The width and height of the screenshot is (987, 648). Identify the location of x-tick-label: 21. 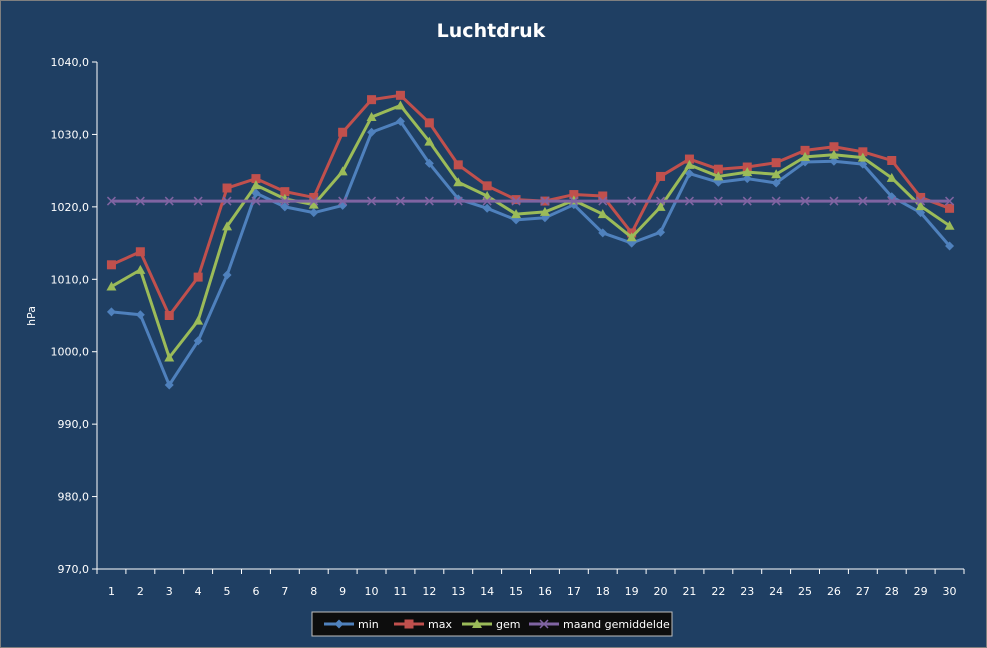
(689, 591).